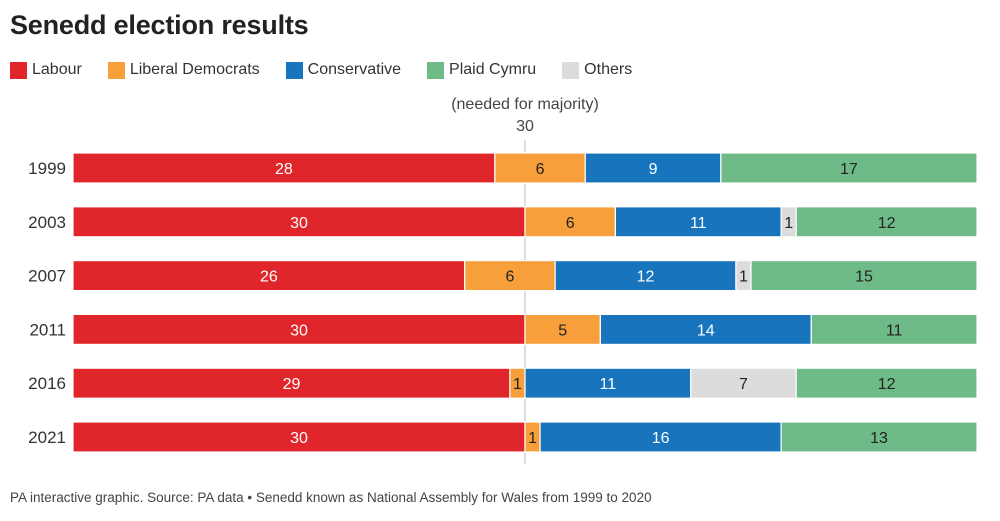 The height and width of the screenshot is (521, 1000). I want to click on data-label: 26, so click(269, 277).